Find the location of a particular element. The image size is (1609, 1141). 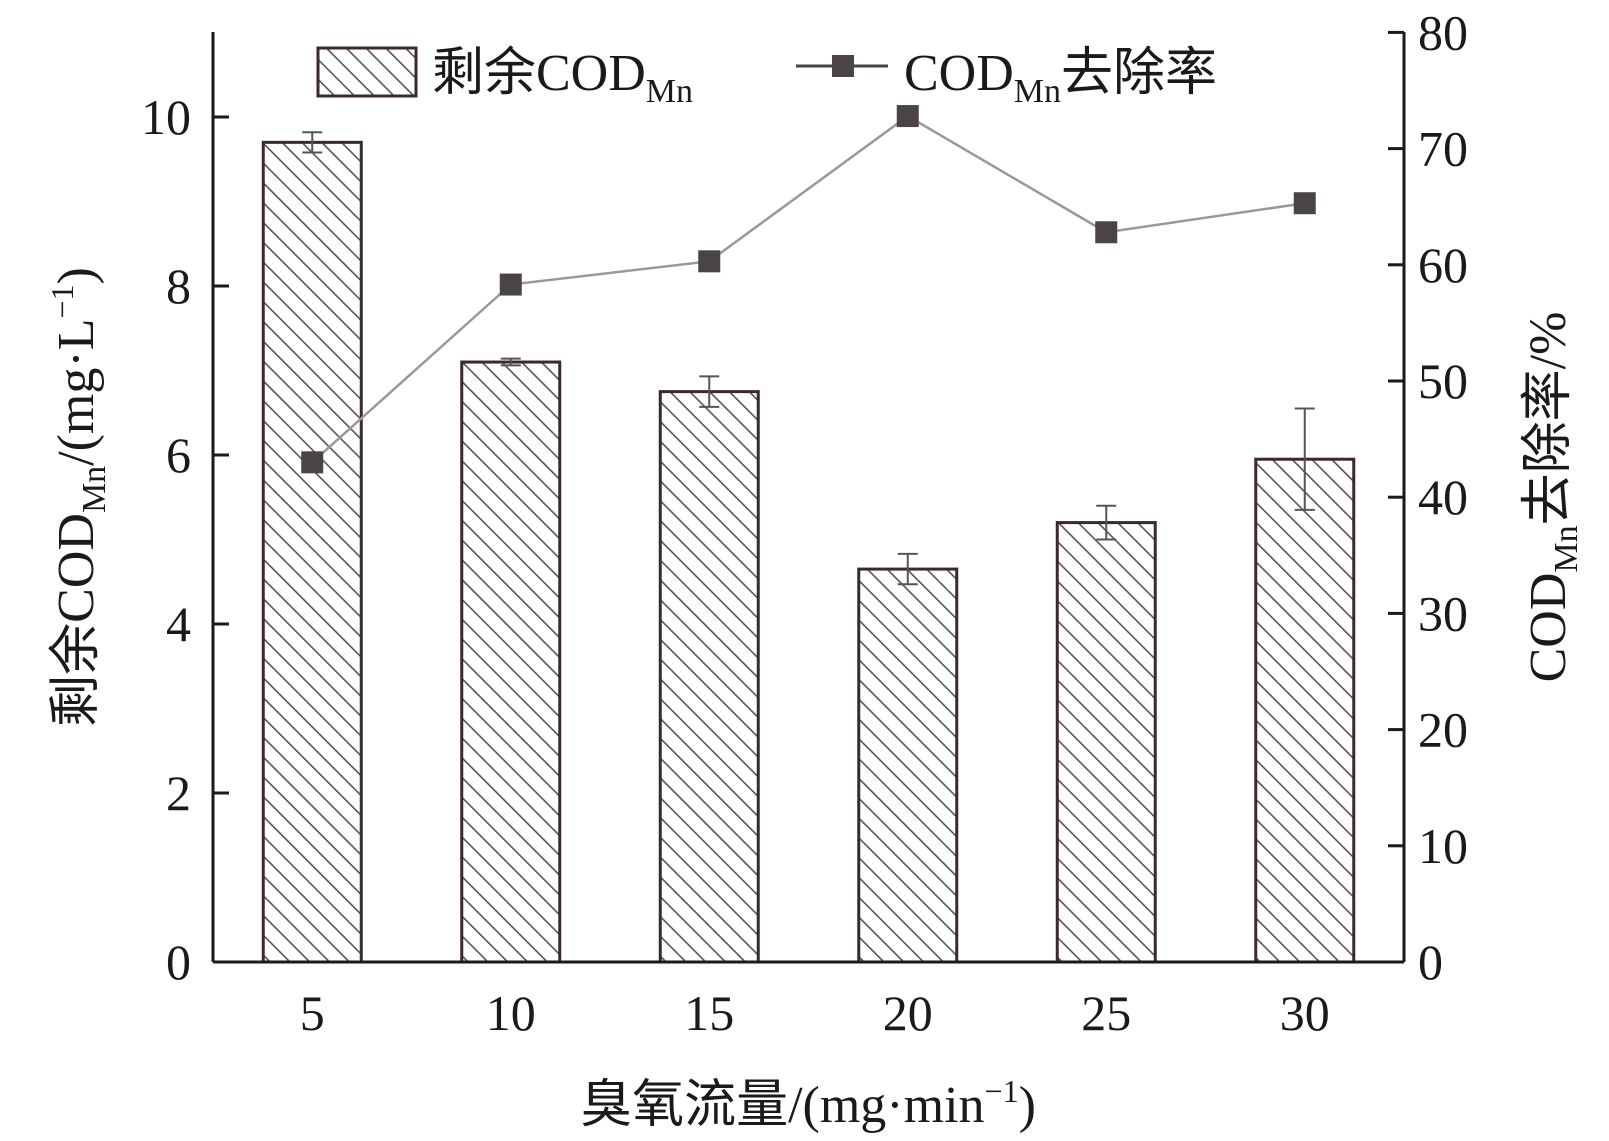

left-tick-label-6: 6 is located at coordinates (178, 455).